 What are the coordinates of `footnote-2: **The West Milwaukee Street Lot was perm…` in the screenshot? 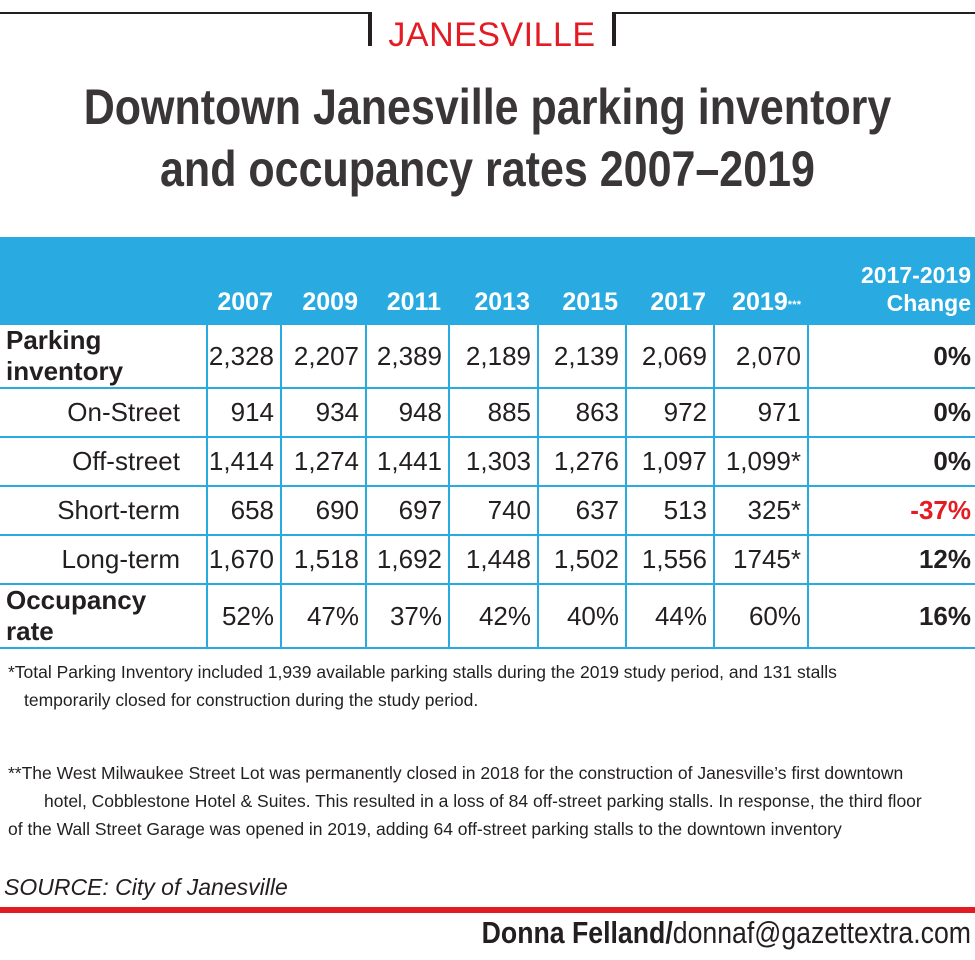 It's located at (487, 801).